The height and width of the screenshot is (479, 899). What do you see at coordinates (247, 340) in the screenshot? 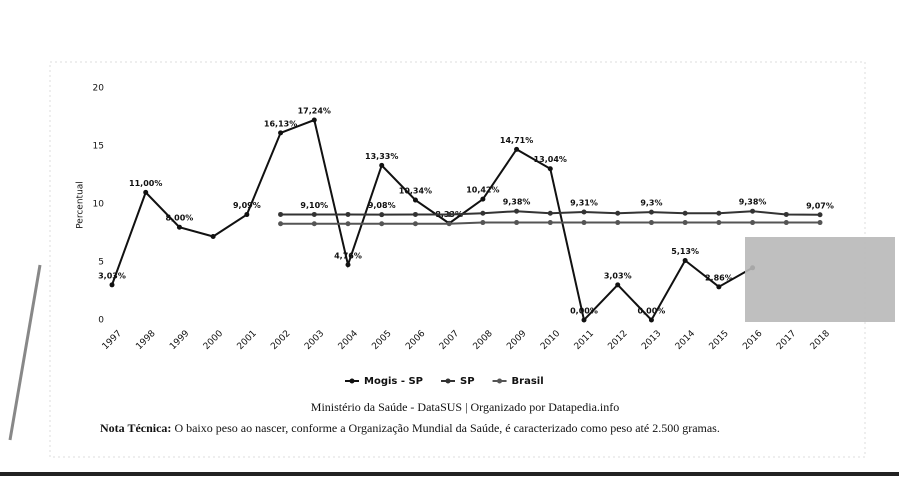
I see `x-tick-label: 2001` at bounding box center [247, 340].